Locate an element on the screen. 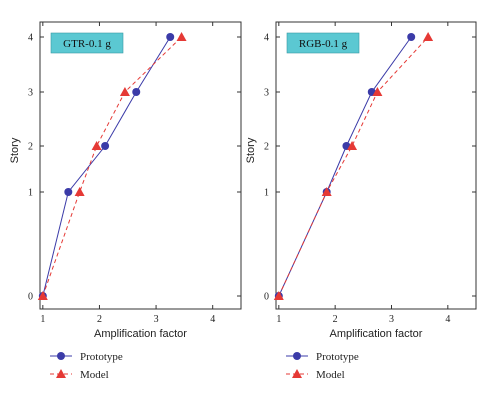 The height and width of the screenshot is (405, 500). chart-title-box: GTR-0.1 g is located at coordinates (87, 43).